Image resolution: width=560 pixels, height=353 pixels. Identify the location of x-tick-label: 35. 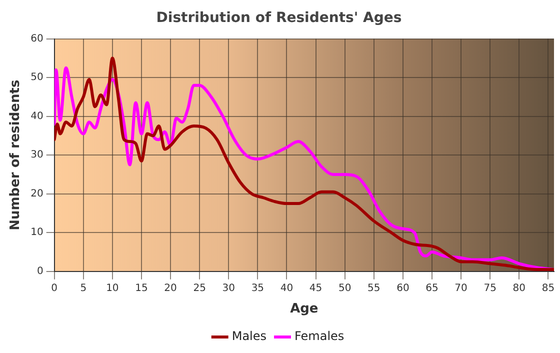
(257, 288).